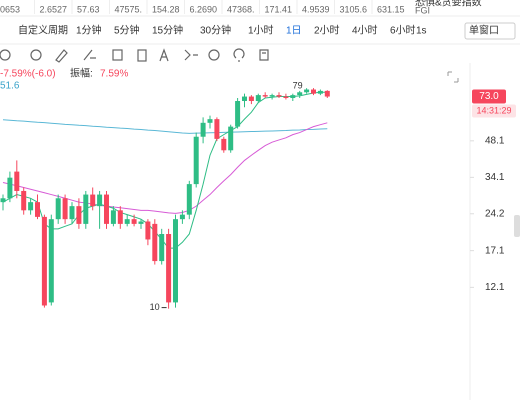 Image resolution: width=520 pixels, height=400 pixels. Describe the element at coordinates (327, 31) in the screenshot. I see `period-button: 2小时` at that location.